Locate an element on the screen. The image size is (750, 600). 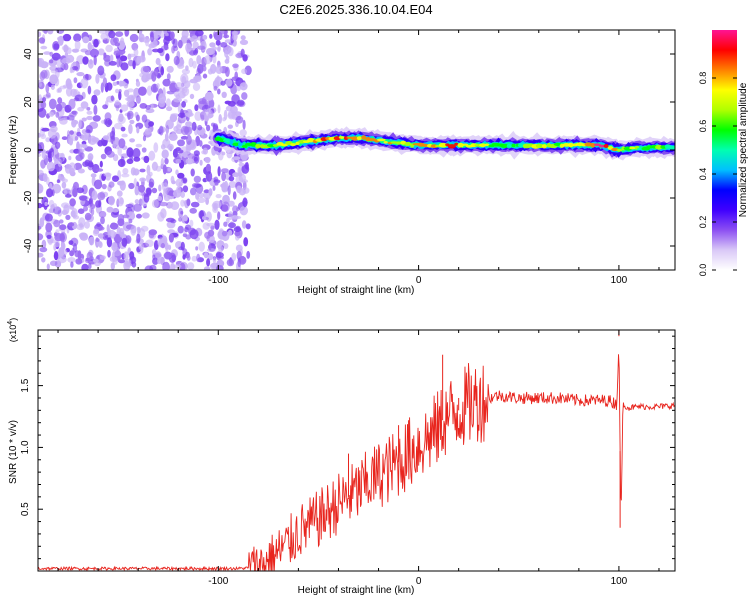
colorbar-tick-label: 0.0 is located at coordinates (703, 270).